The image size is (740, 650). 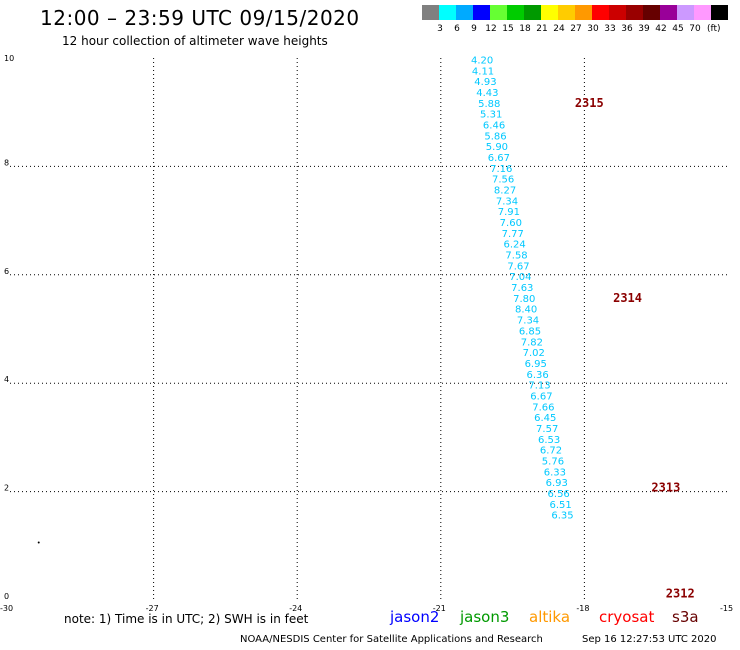 I want to click on wave-height-label: 7.02, so click(x=534, y=353).